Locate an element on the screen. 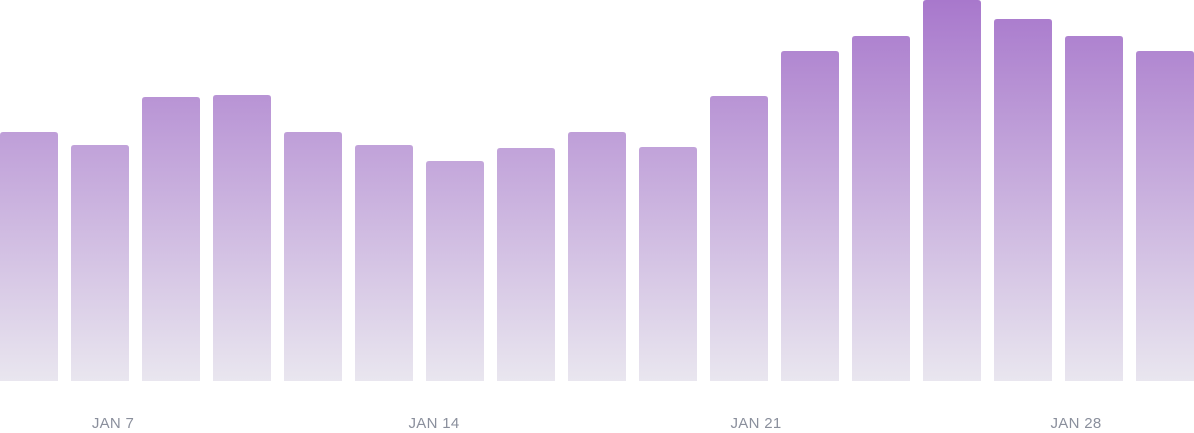 Image resolution: width=1194 pixels, height=433 pixels. x-tick-label-jan-7: JAN 7 is located at coordinates (113, 423).